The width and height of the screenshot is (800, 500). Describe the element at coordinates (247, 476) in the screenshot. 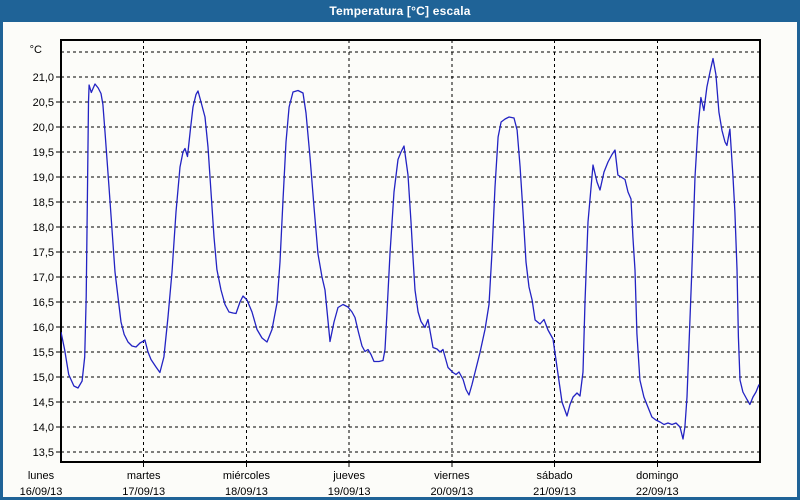

I see `x-day-name-label: miércoles` at that location.